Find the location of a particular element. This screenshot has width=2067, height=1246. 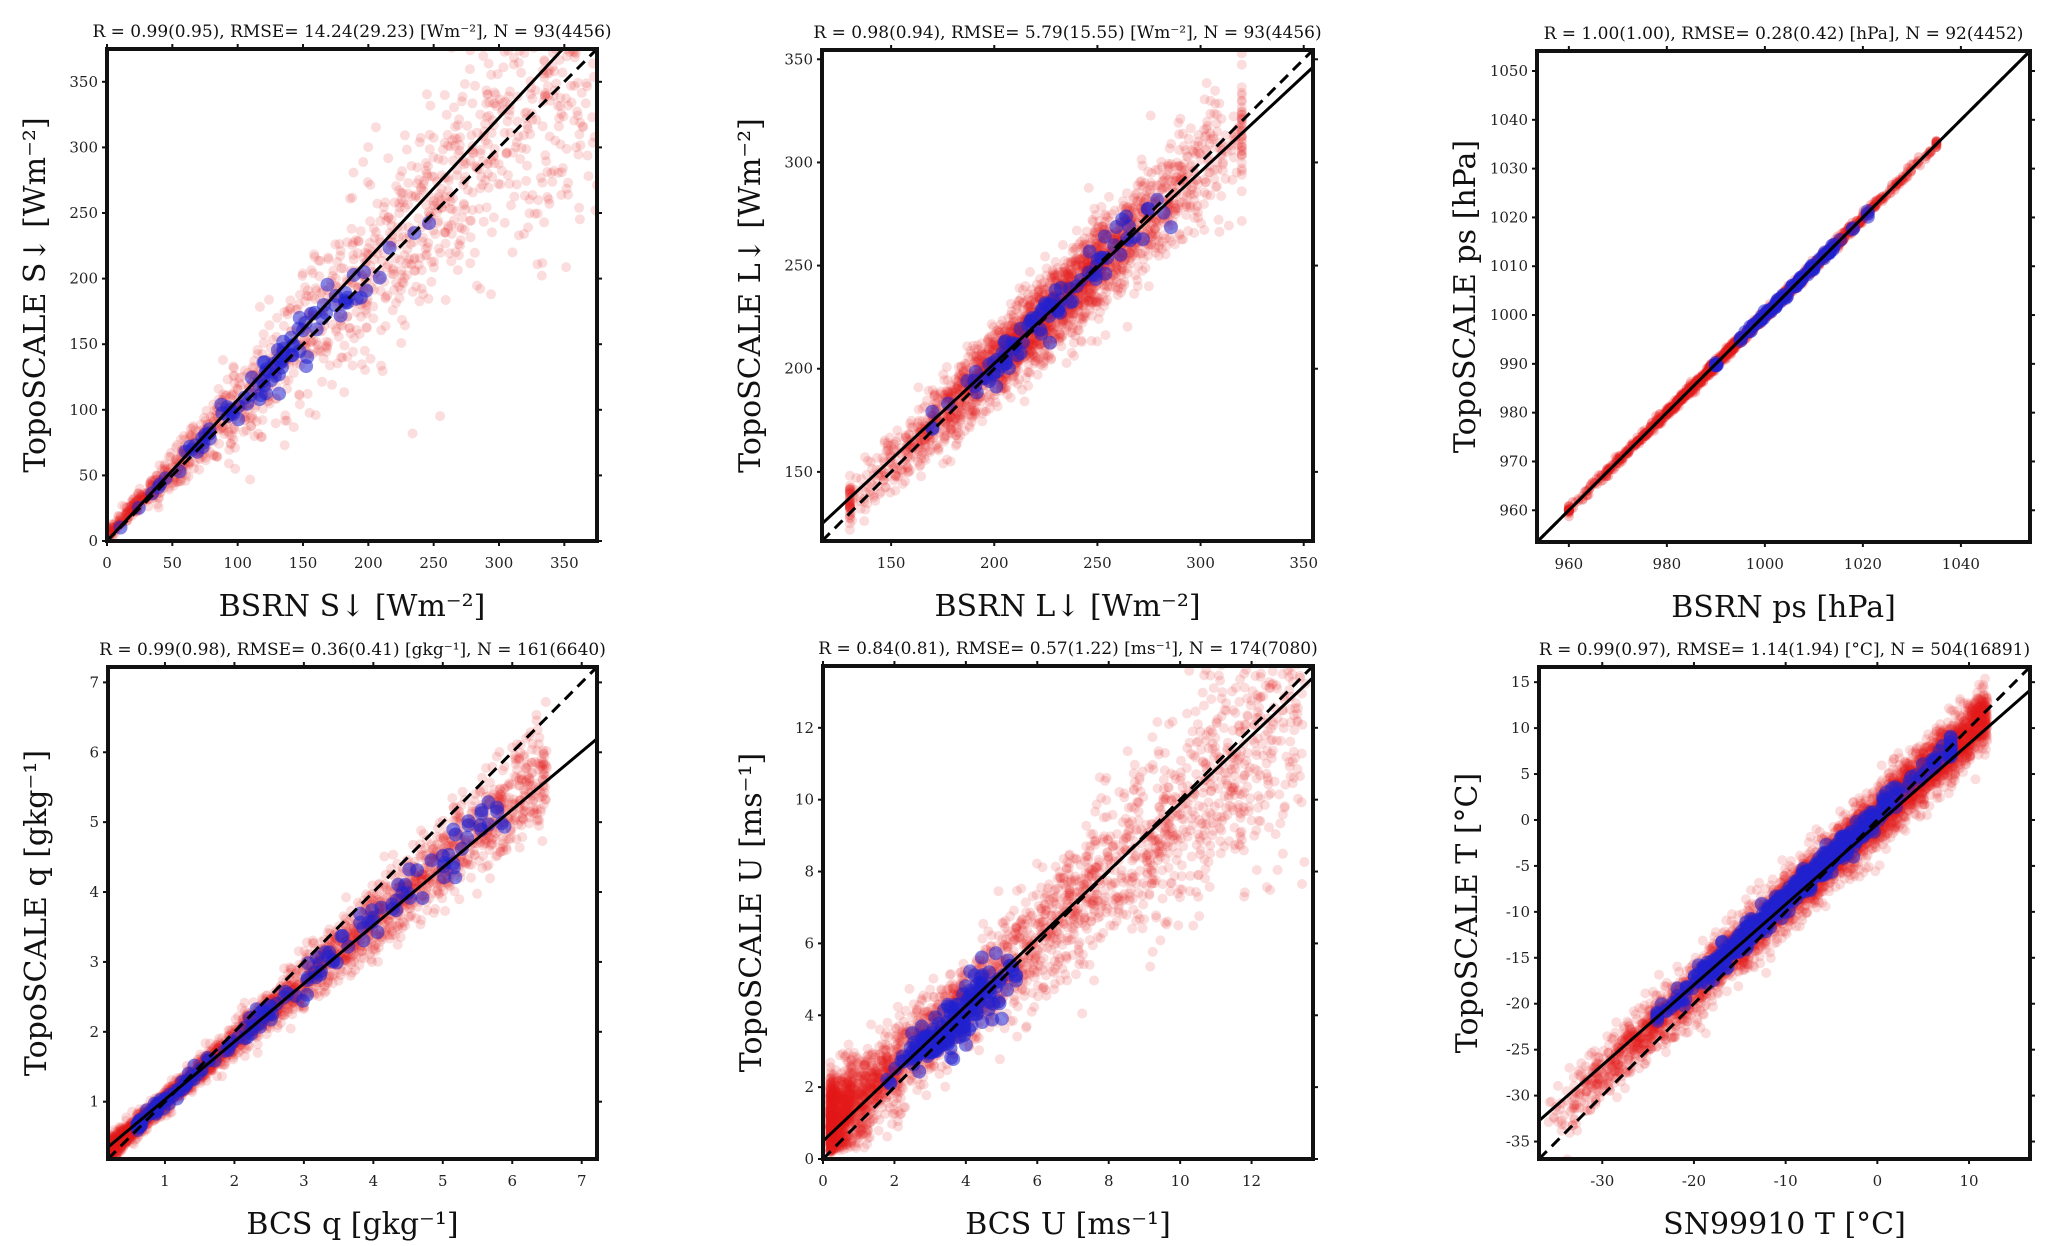

x-tick-label: 300 is located at coordinates (1200, 563).